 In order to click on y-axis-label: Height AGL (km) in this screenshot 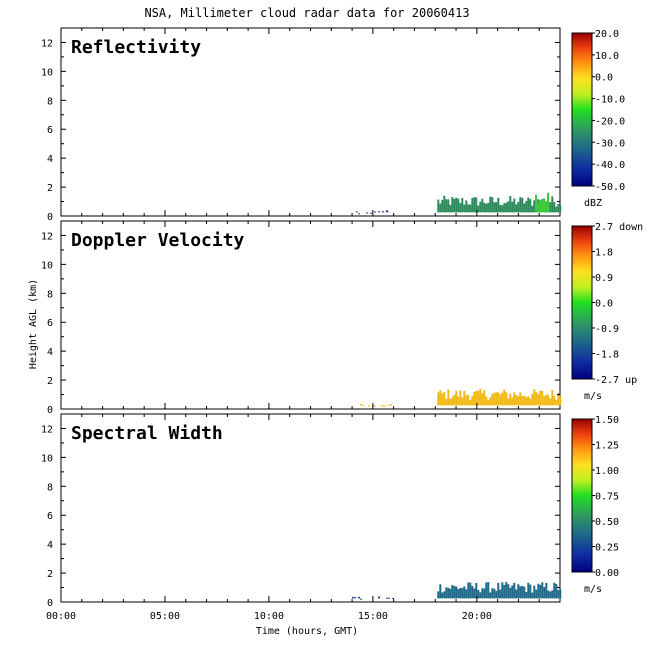, I will do `click(33, 324)`.